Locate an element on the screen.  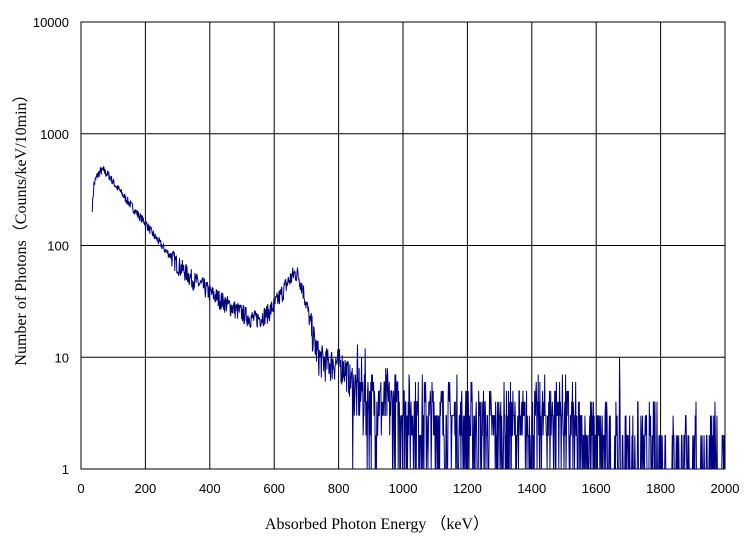
x-tick-label: 1000 is located at coordinates (403, 488).